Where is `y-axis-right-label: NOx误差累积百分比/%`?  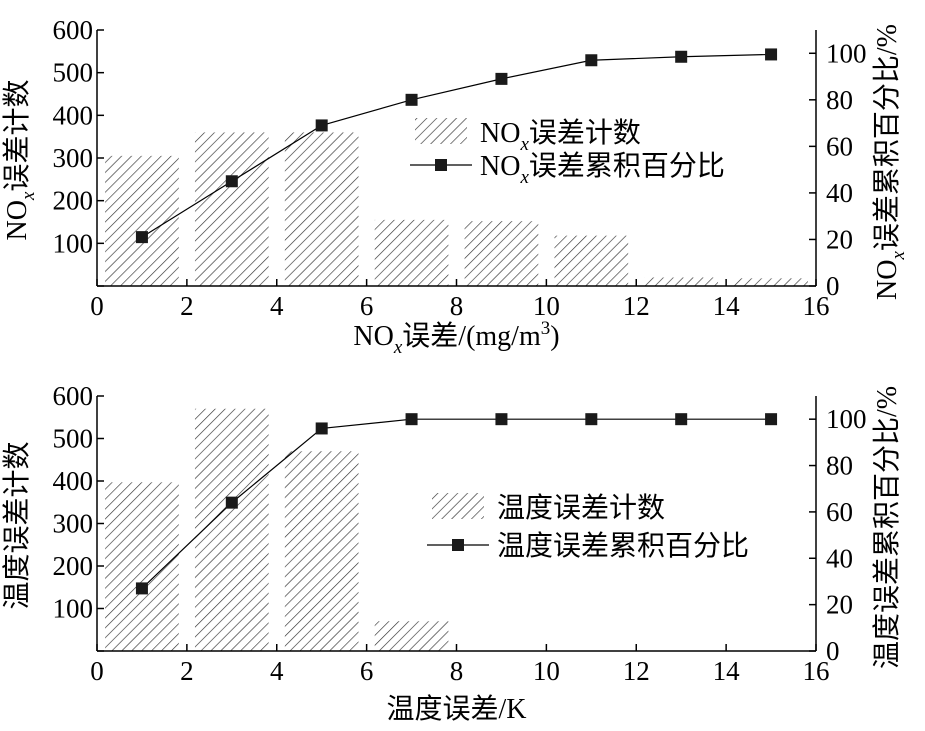 y-axis-right-label: NOx误差累积百分比/% is located at coordinates (890, 162).